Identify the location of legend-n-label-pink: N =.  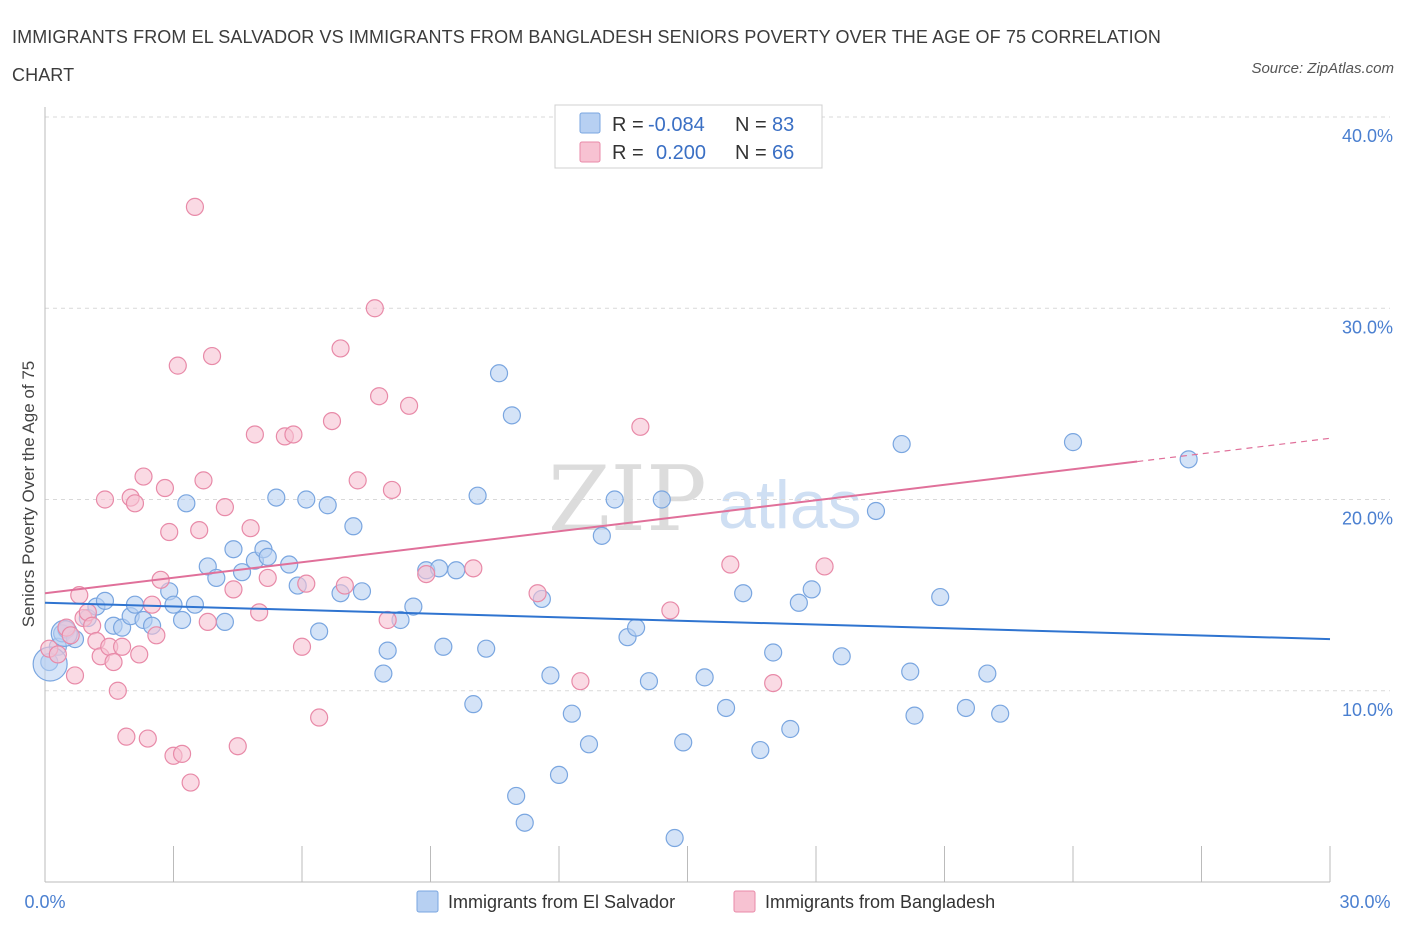
(751, 153).